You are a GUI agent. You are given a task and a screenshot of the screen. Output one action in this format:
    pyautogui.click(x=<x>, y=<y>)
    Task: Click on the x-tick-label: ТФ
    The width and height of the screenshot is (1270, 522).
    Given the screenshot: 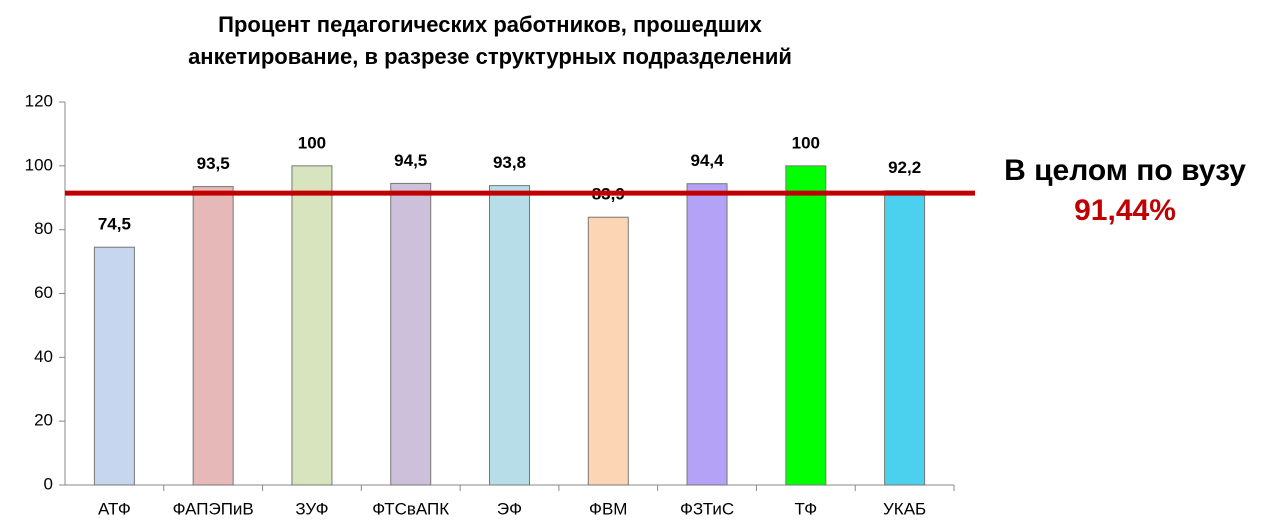 What is the action you would take?
    pyautogui.click(x=805, y=508)
    